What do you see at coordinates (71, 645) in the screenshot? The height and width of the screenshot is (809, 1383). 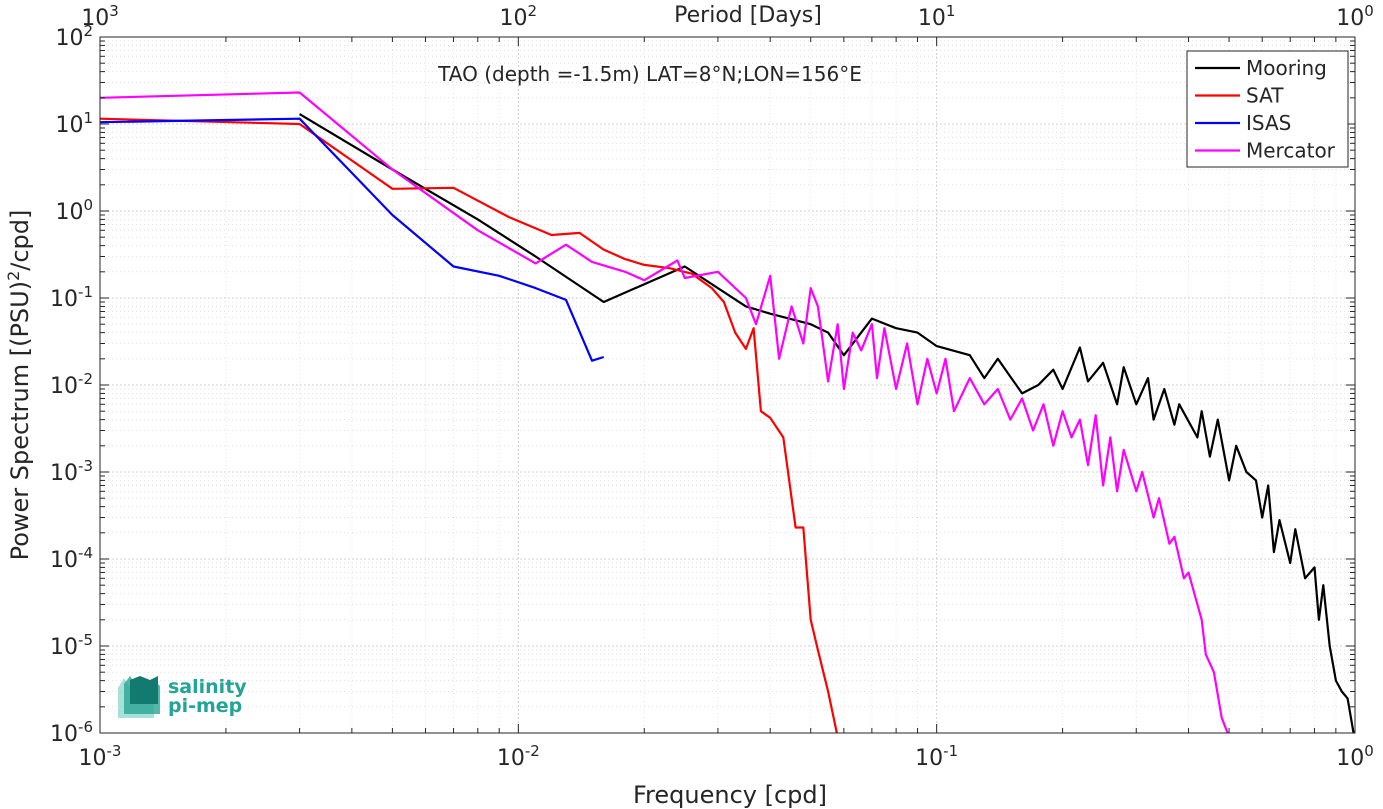 I see `y-tick-label: 10⁻⁵` at bounding box center [71, 645].